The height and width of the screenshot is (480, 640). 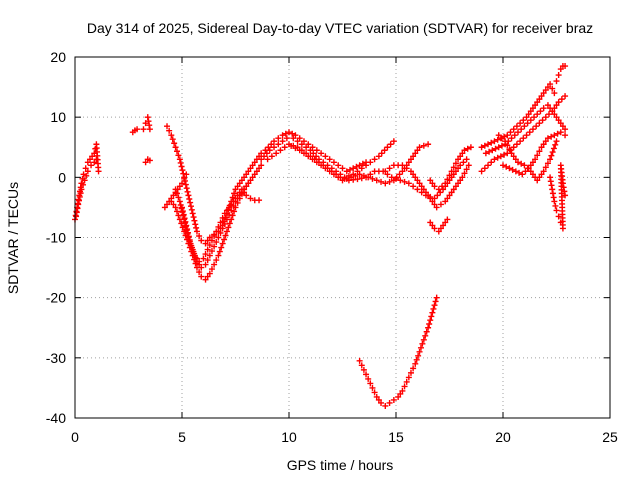 What do you see at coordinates (340, 465) in the screenshot?
I see `x-axis-title: GPS time / hours` at bounding box center [340, 465].